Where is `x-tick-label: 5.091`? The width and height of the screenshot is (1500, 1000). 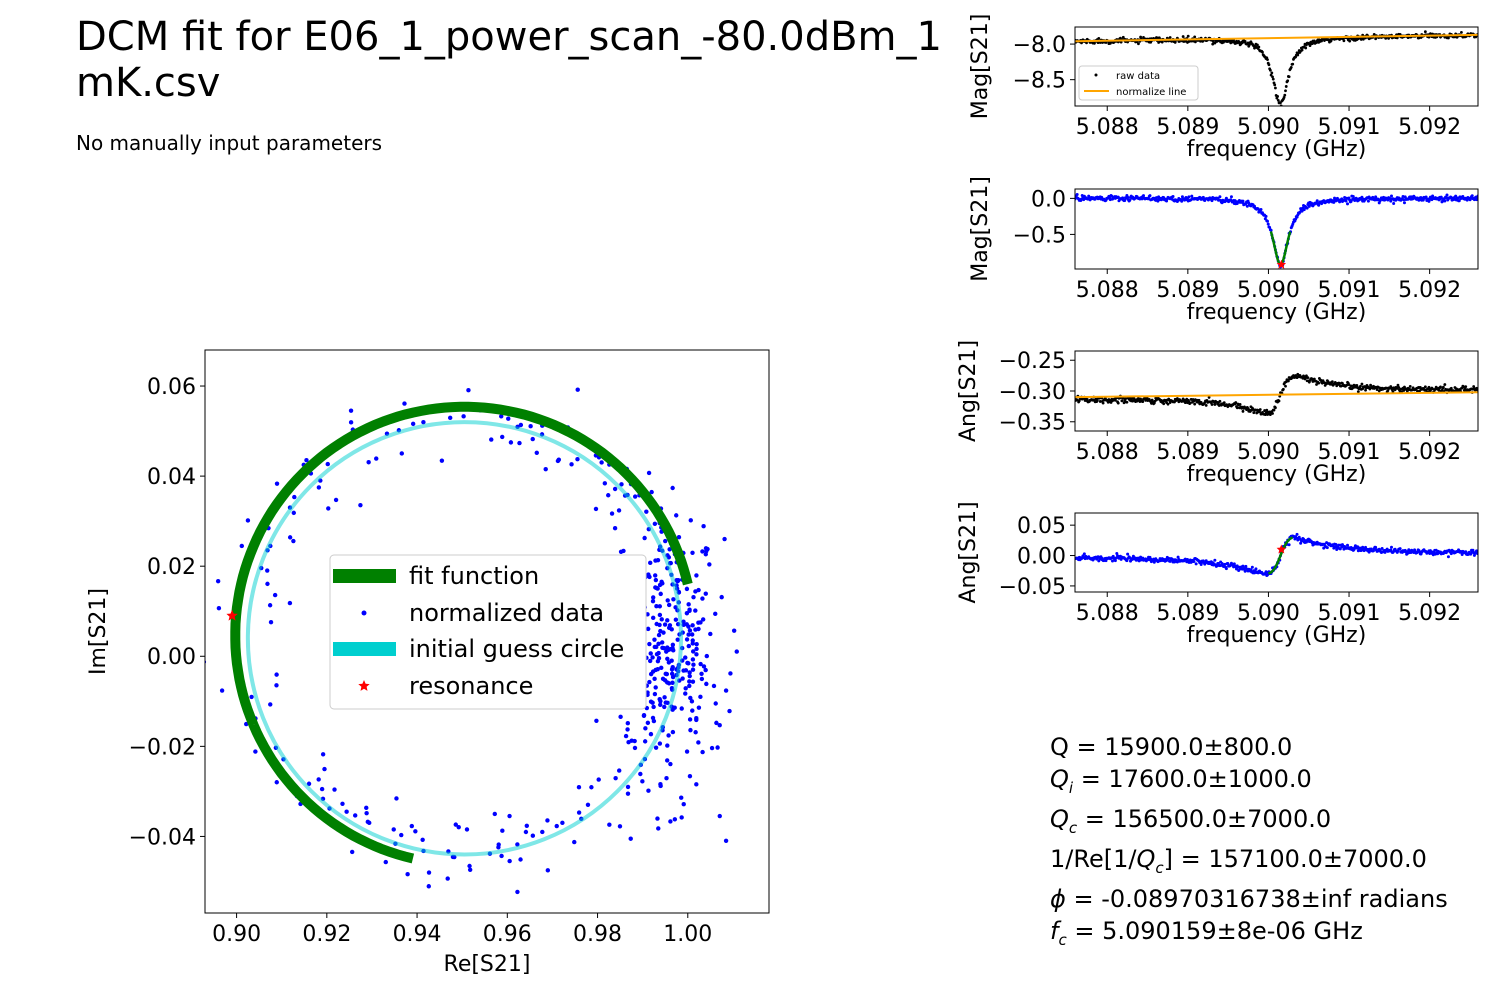 x-tick-label: 5.091 is located at coordinates (1349, 290).